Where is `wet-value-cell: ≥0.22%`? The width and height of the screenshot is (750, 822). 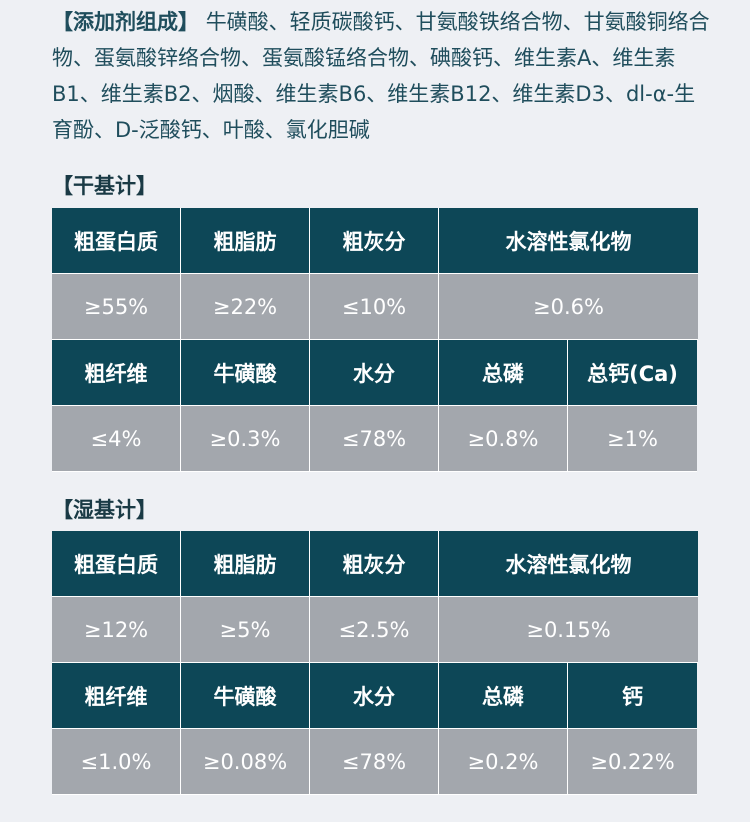 wet-value-cell: ≥0.22% is located at coordinates (632, 762).